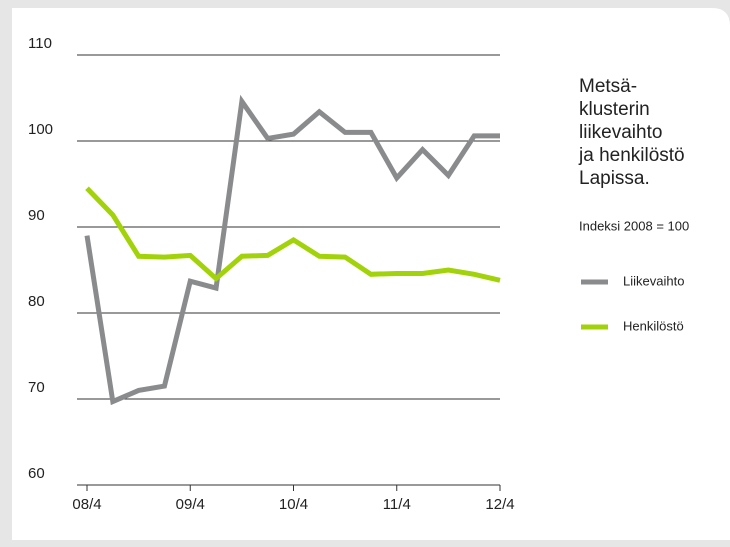 Image resolution: width=730 pixels, height=547 pixels. I want to click on y-tick-label: 90, so click(36, 215).